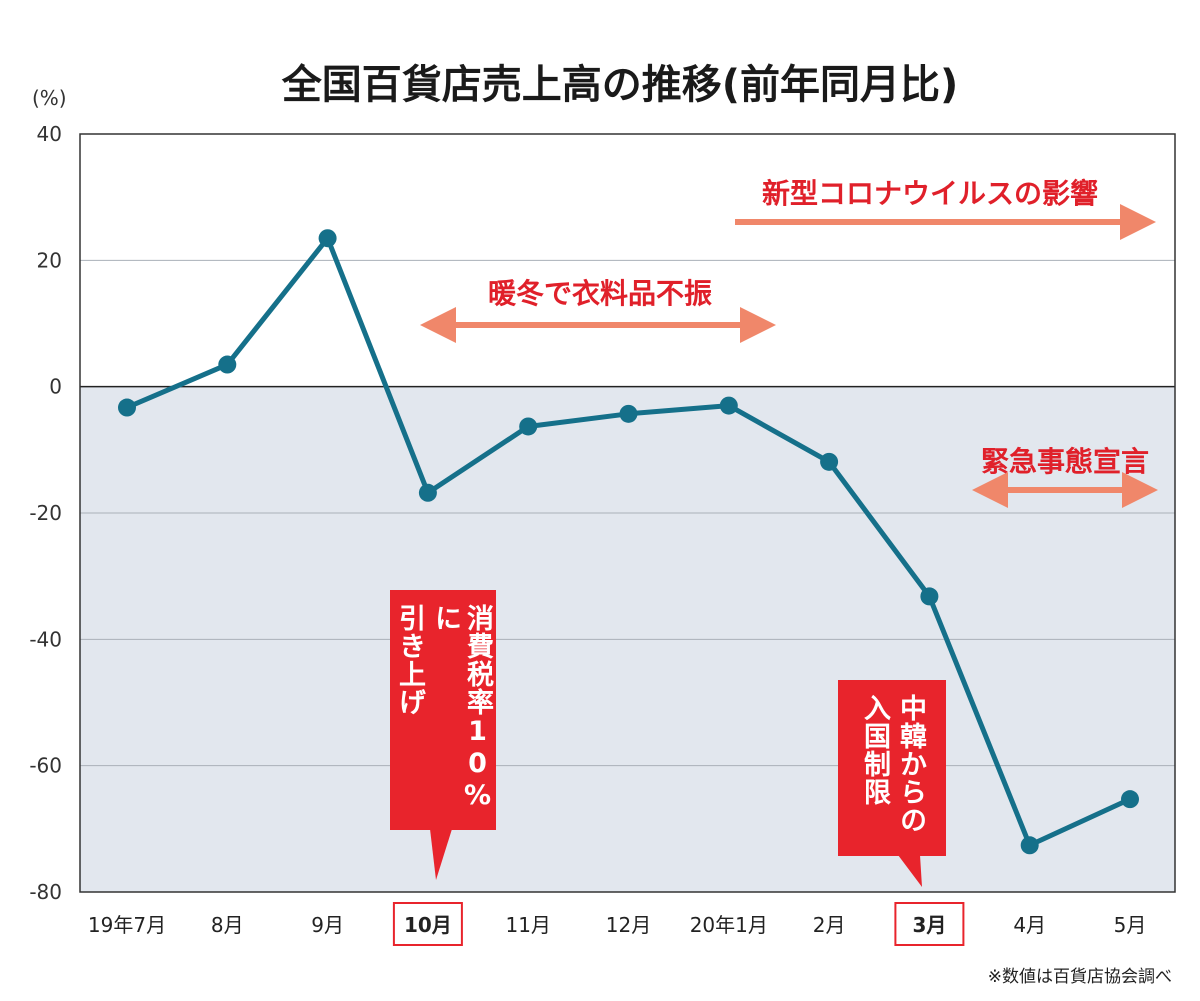 The height and width of the screenshot is (1001, 1200). What do you see at coordinates (829, 925) in the screenshot?
I see `x-tick-label: 2月` at bounding box center [829, 925].